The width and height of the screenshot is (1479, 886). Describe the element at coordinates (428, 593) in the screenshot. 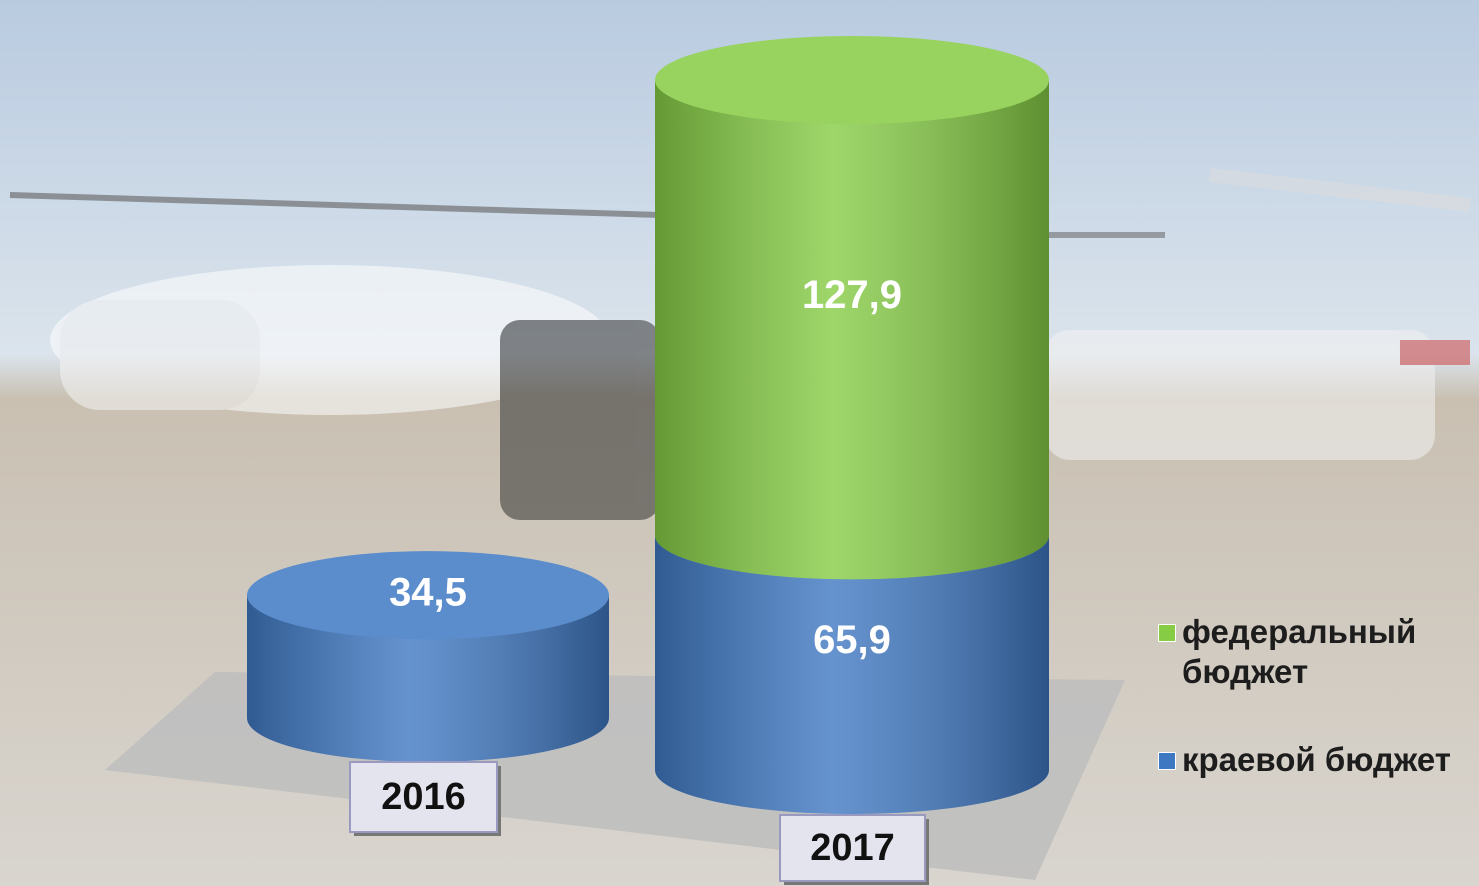

I see `value-label: 34,5` at that location.